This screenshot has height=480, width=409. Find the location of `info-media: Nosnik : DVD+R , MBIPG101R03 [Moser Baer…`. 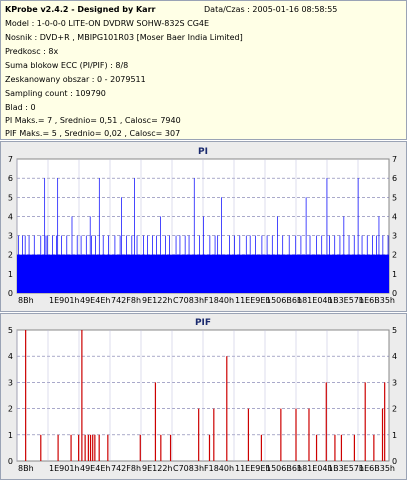

info-media: Nosnik : DVD+R , MBIPG101R03 [Moser Baer… is located at coordinates (124, 37).